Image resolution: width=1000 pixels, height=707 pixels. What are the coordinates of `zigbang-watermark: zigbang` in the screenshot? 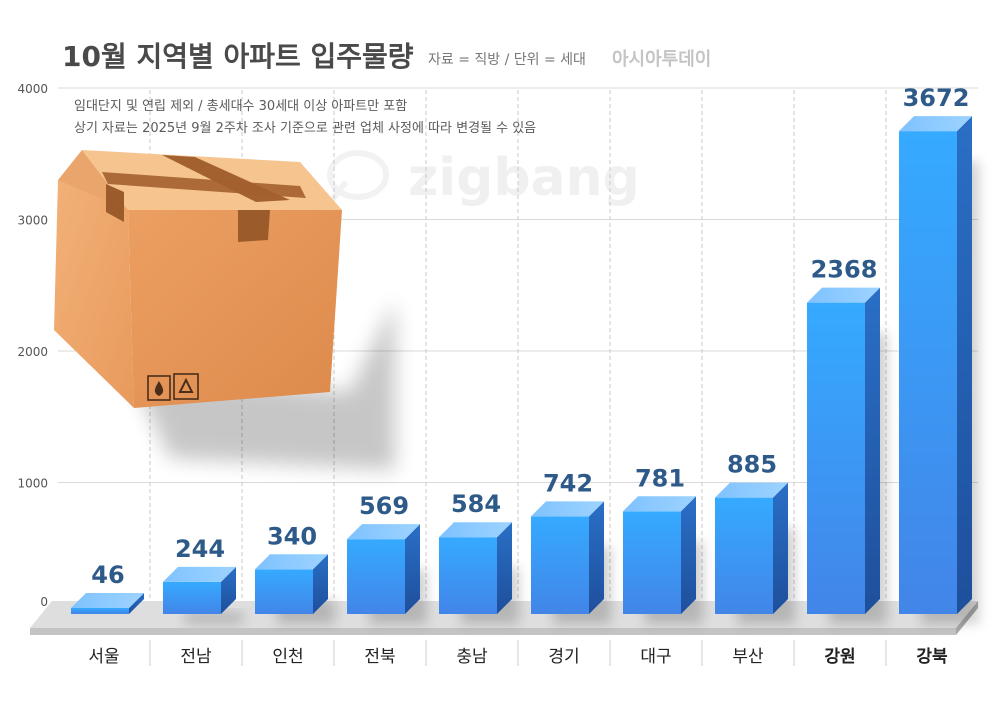 It's located at (483, 178).